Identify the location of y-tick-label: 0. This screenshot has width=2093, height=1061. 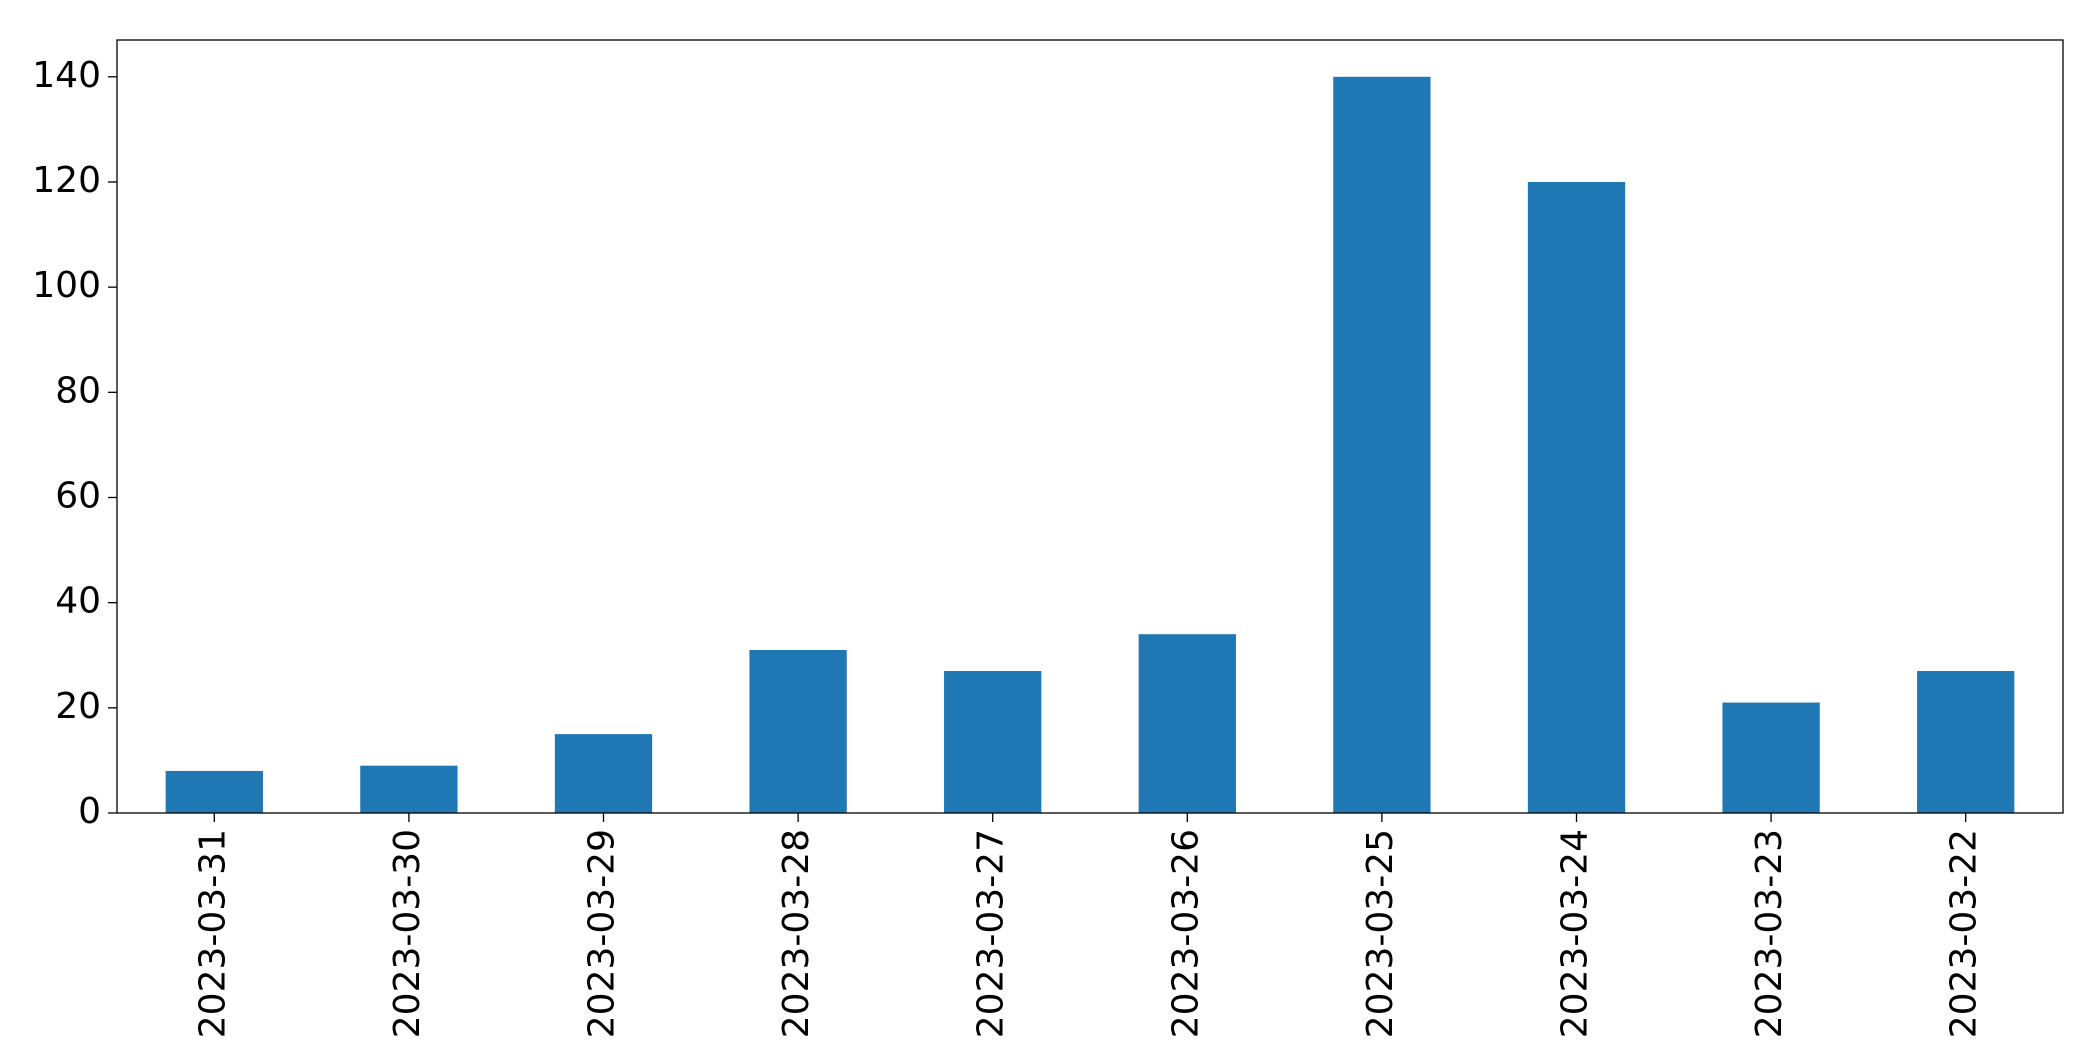
(89, 811).